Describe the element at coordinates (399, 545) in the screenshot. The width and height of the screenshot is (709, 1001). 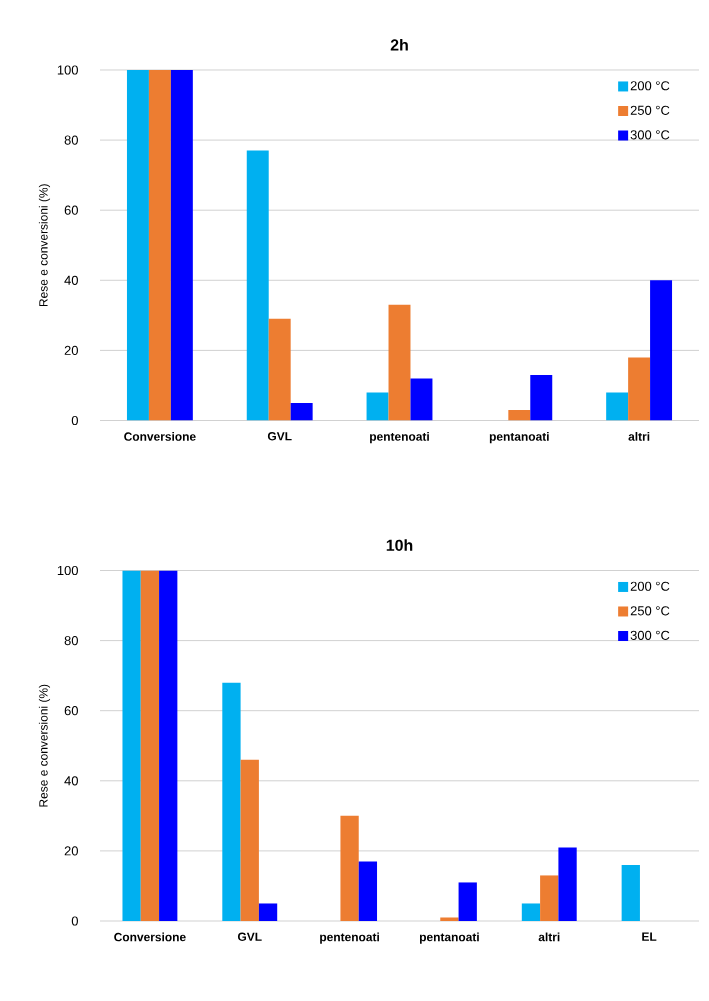
I see `chart-title: 10h` at that location.